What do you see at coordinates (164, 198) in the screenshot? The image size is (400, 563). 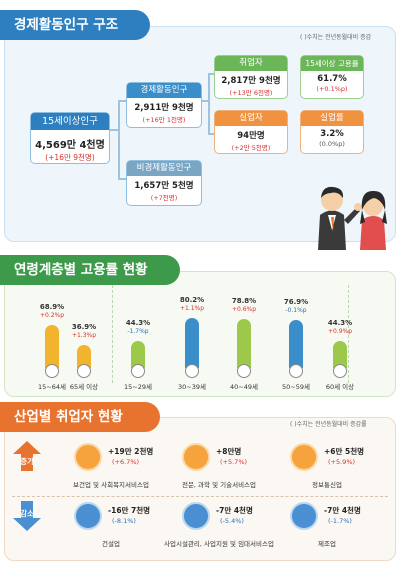 I see `economically-inactive-change: (+7천명)` at bounding box center [164, 198].